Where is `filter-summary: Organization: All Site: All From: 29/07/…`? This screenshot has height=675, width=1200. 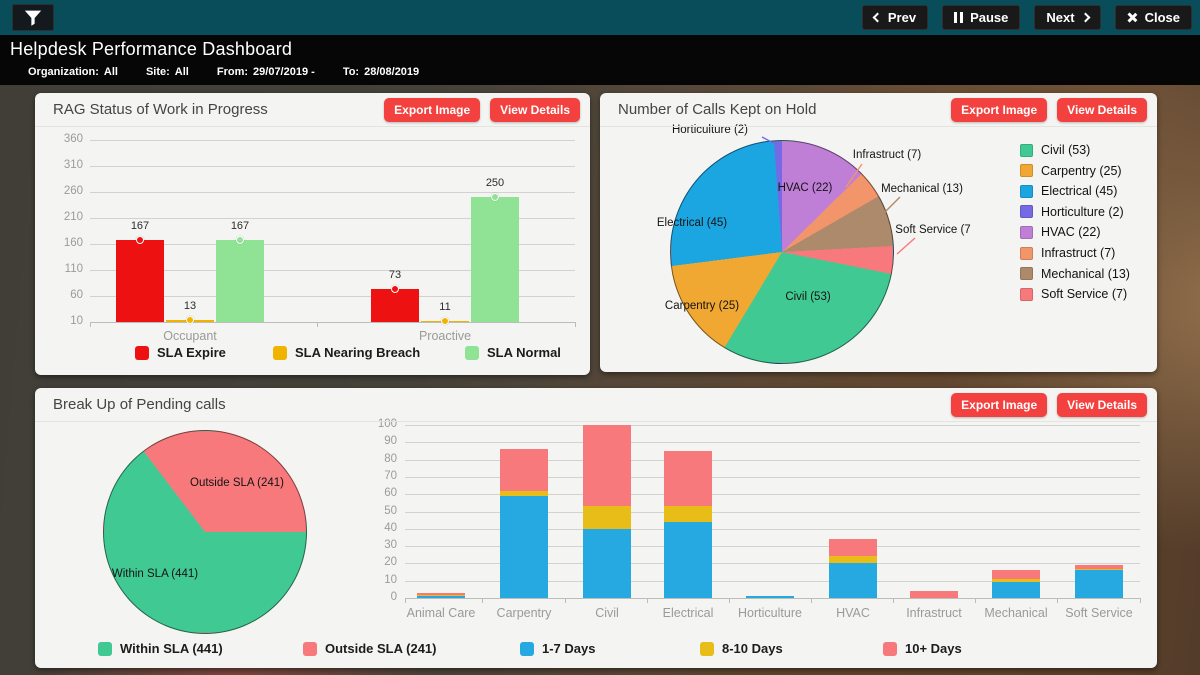
filter-summary: Organization: All Site: All From: 29/07/… is located at coordinates (223, 72).